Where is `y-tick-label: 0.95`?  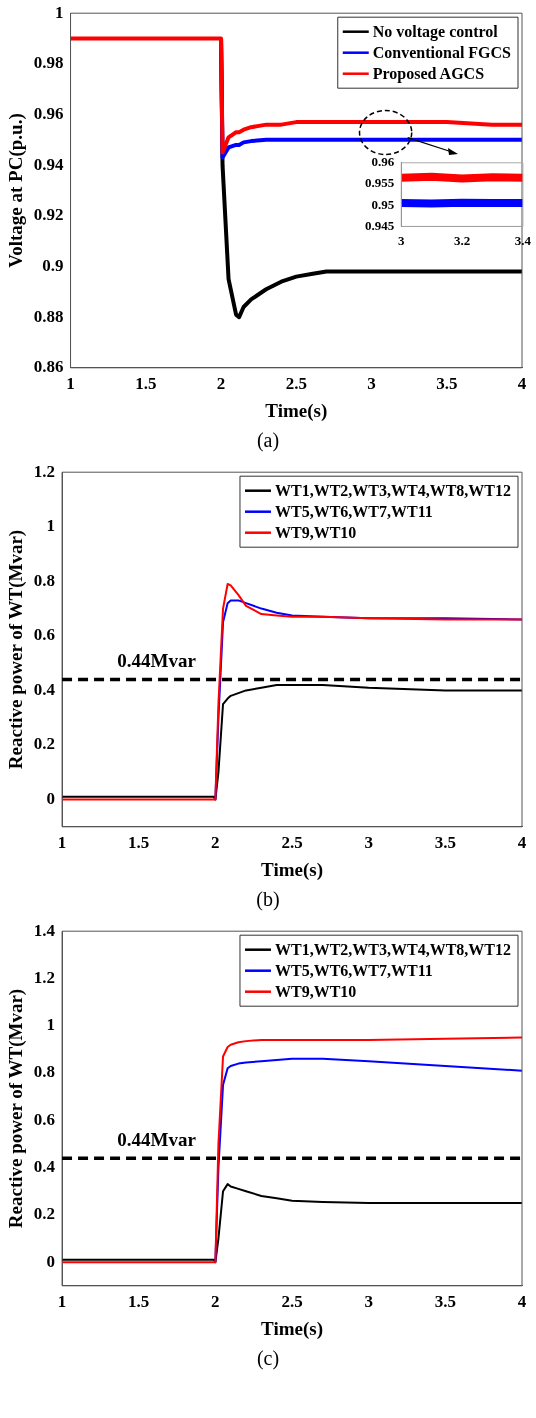
y-tick-label: 0.95 is located at coordinates (383, 204).